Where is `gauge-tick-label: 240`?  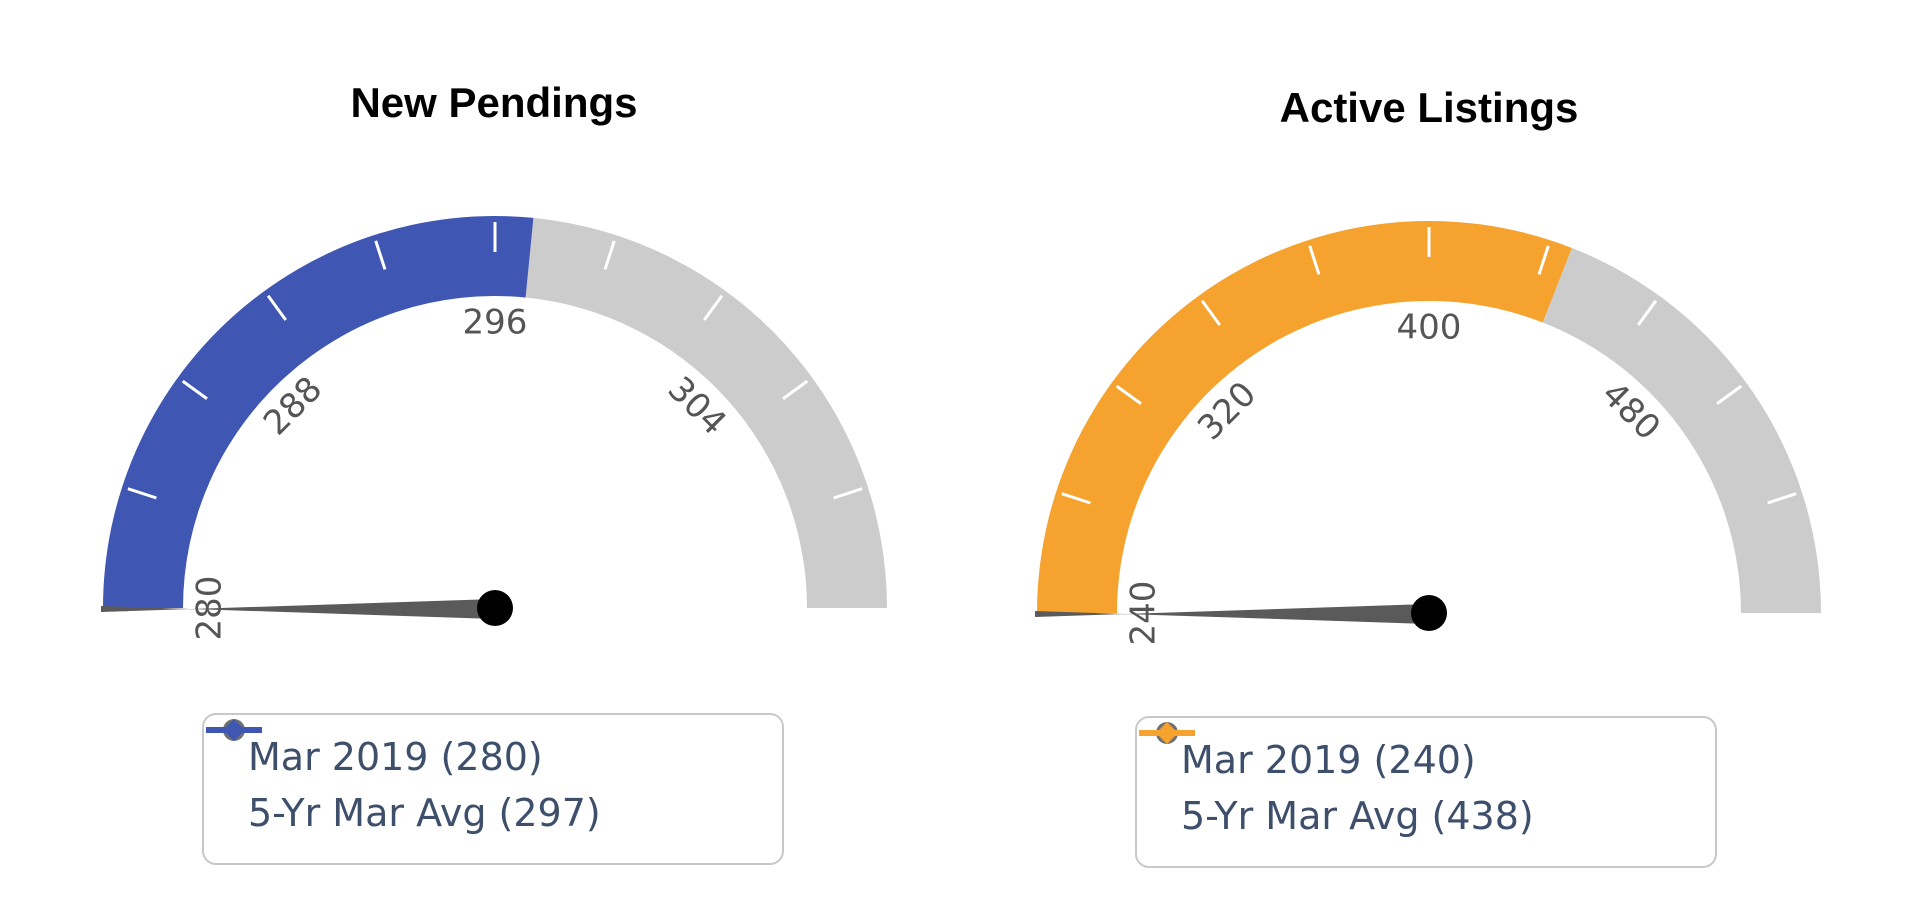
gauge-tick-label: 240 is located at coordinates (1144, 613).